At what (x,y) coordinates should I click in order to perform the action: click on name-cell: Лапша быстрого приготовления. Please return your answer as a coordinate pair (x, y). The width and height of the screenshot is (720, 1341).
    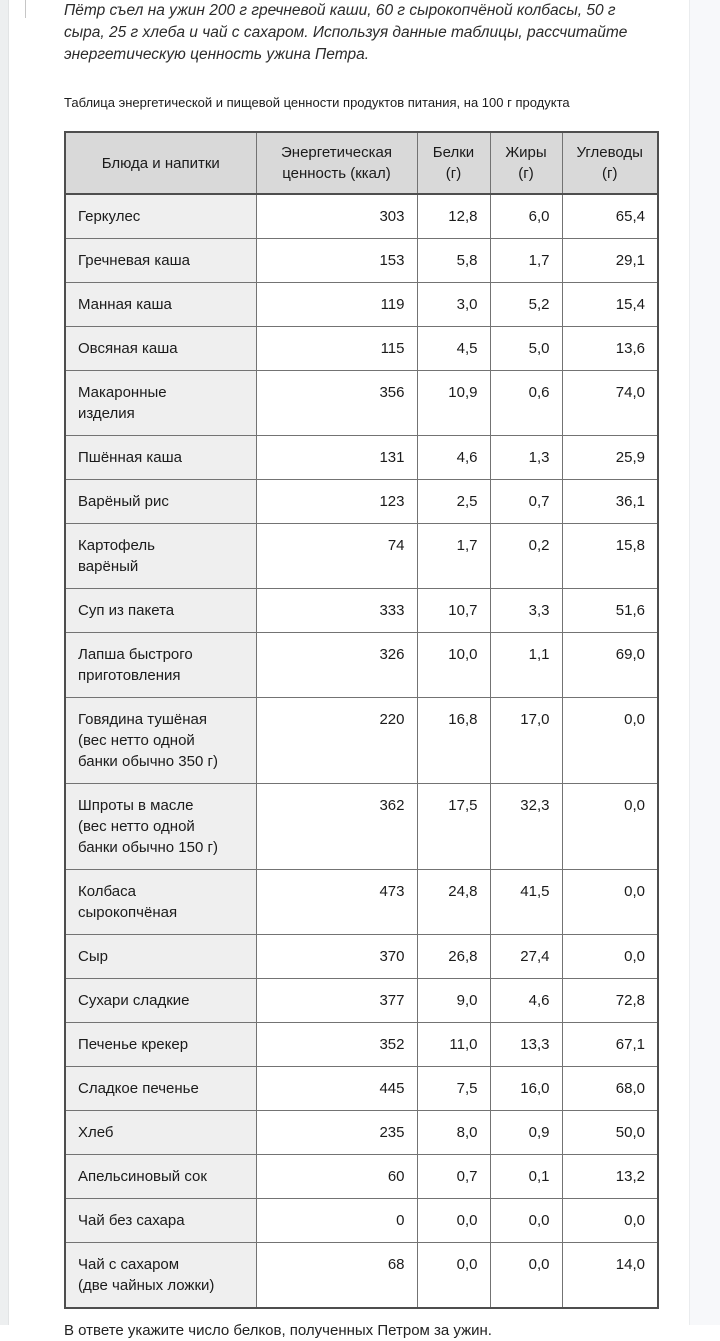
    Looking at the image, I should click on (160, 665).